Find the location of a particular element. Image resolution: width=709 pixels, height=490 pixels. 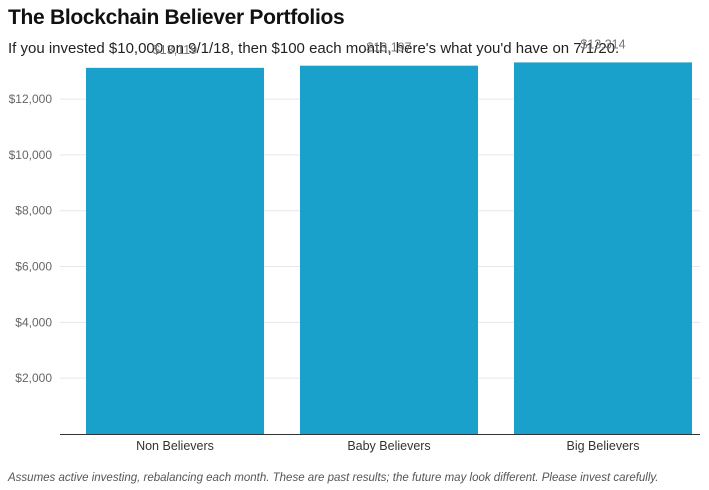

x-category-label: Non Believers is located at coordinates (175, 446).